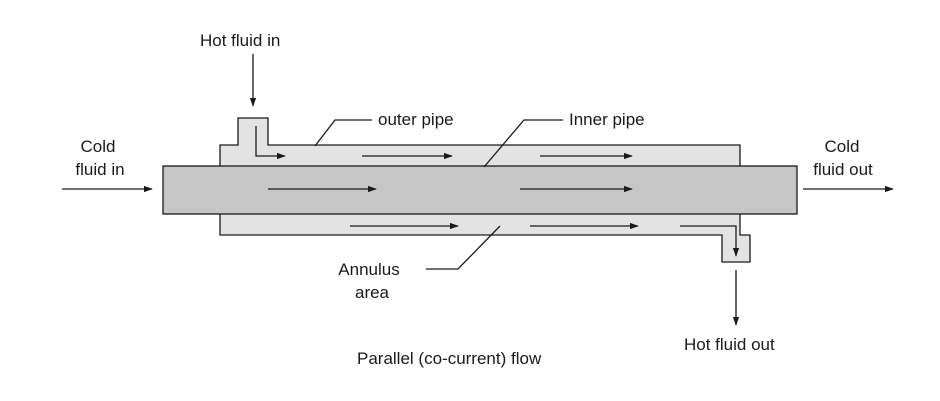  Describe the element at coordinates (99, 169) in the screenshot. I see `cold-in-label-line2: fluid in` at that location.